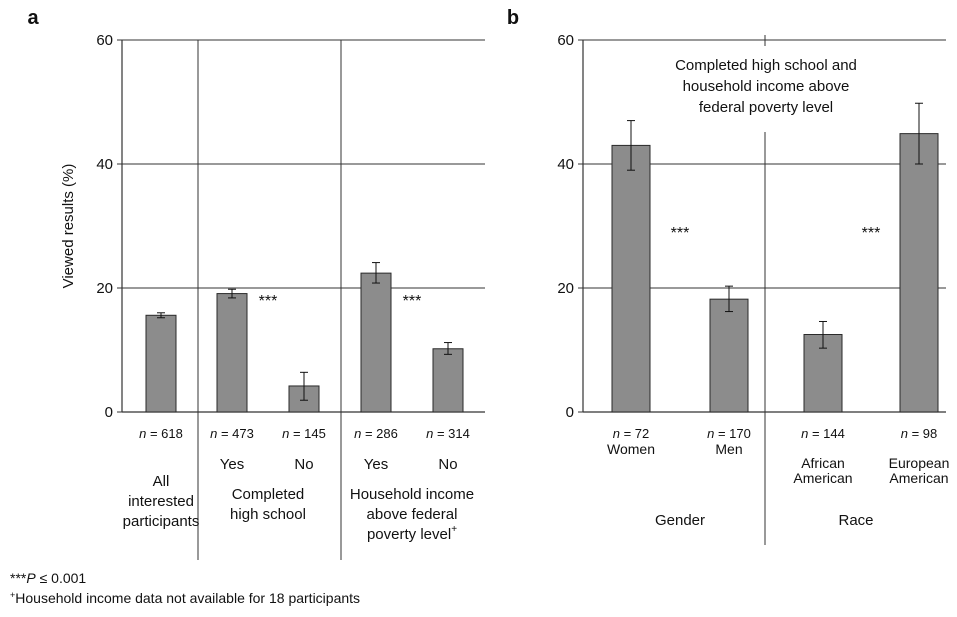 This screenshot has width=957, height=617. What do you see at coordinates (61, 578) in the screenshot?
I see `footnote-threshold: ≤ 0.001` at bounding box center [61, 578].